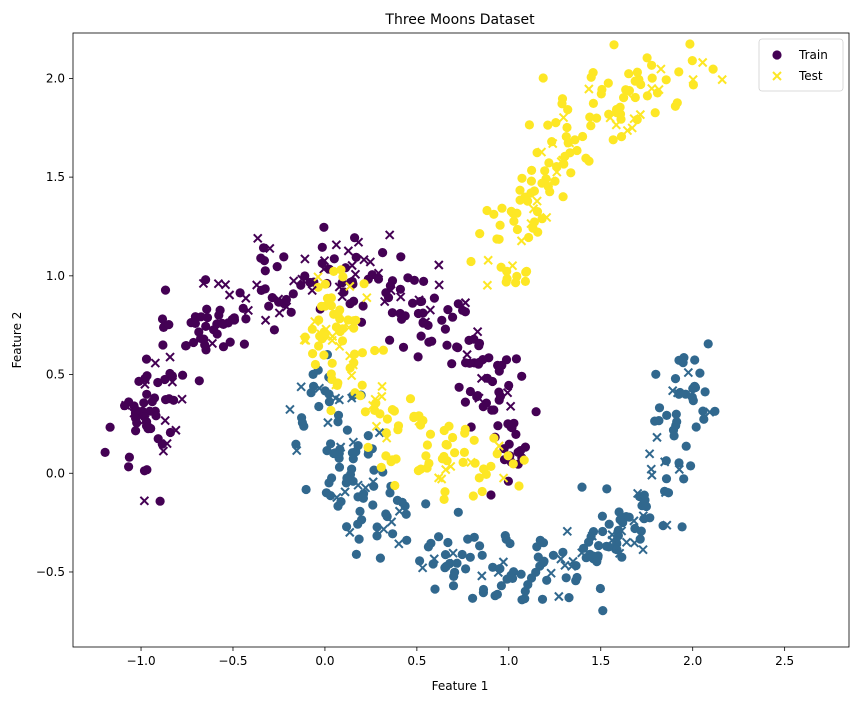  I want to click on x-tick-label: 2.5, so click(784, 661).